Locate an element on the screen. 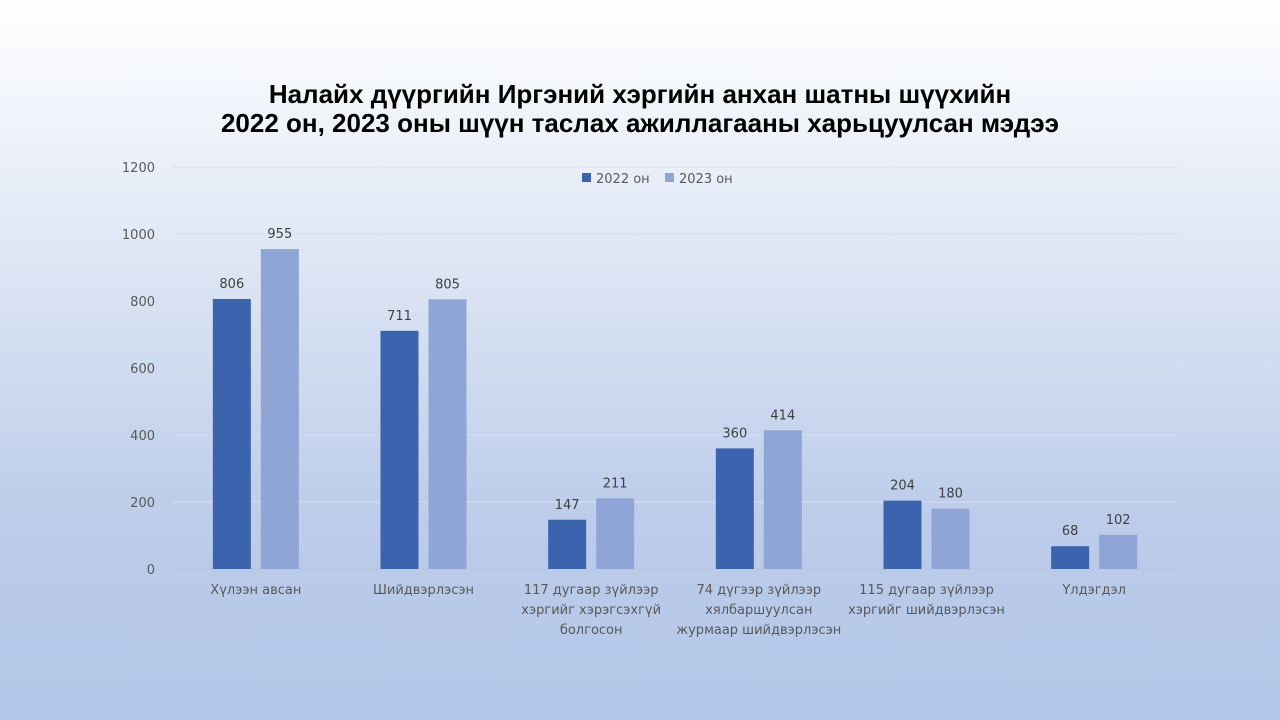 The image size is (1280, 720). category-label: журмаар шийдвэрлэсэн is located at coordinates (758, 630).